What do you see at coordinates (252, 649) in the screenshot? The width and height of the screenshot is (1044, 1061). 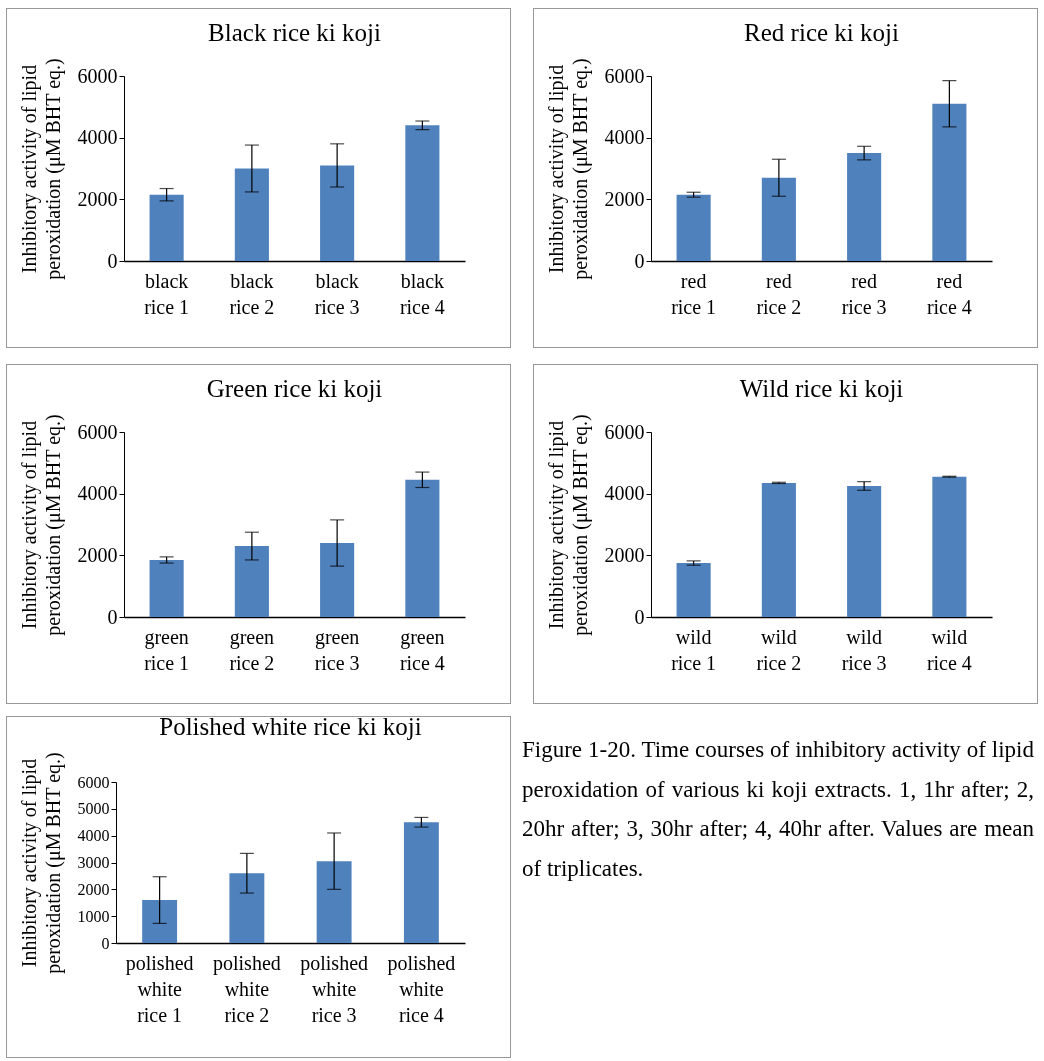 I see `x-tick-label: green rice 2` at bounding box center [252, 649].